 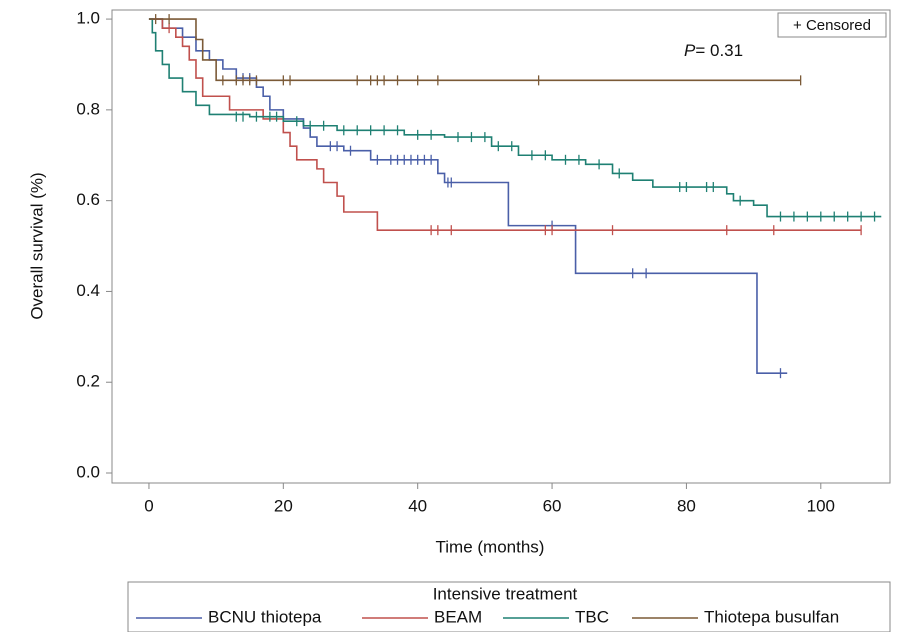 What do you see at coordinates (509, 606) in the screenshot?
I see `legend-box` at bounding box center [509, 606].